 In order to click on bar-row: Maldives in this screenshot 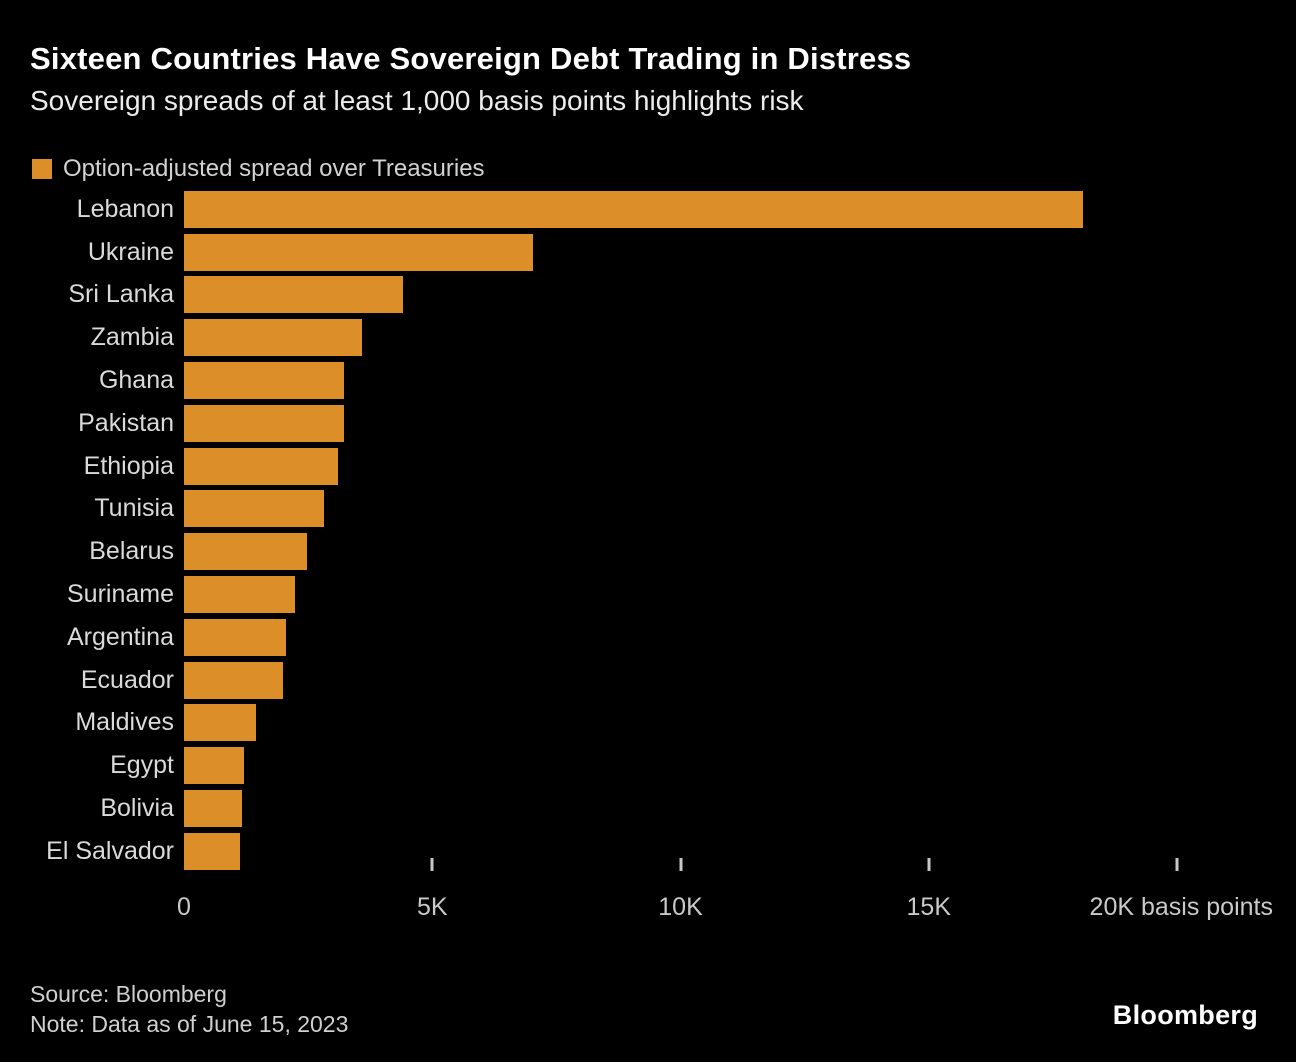, I will do `click(648, 723)`.